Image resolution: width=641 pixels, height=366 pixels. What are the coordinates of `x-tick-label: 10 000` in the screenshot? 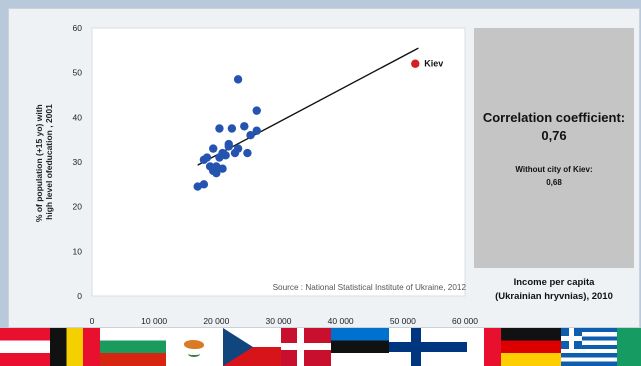 It's located at (154, 321).